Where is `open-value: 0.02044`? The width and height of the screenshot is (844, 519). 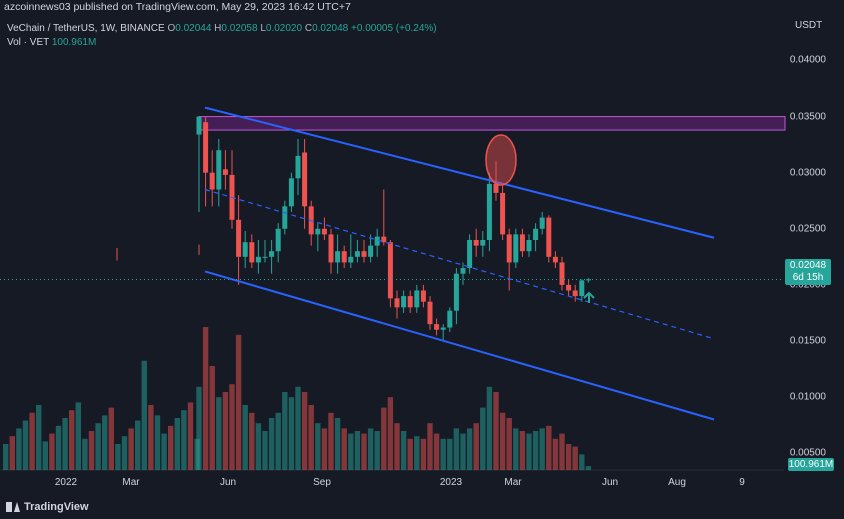 open-value: 0.02044 is located at coordinates (193, 28).